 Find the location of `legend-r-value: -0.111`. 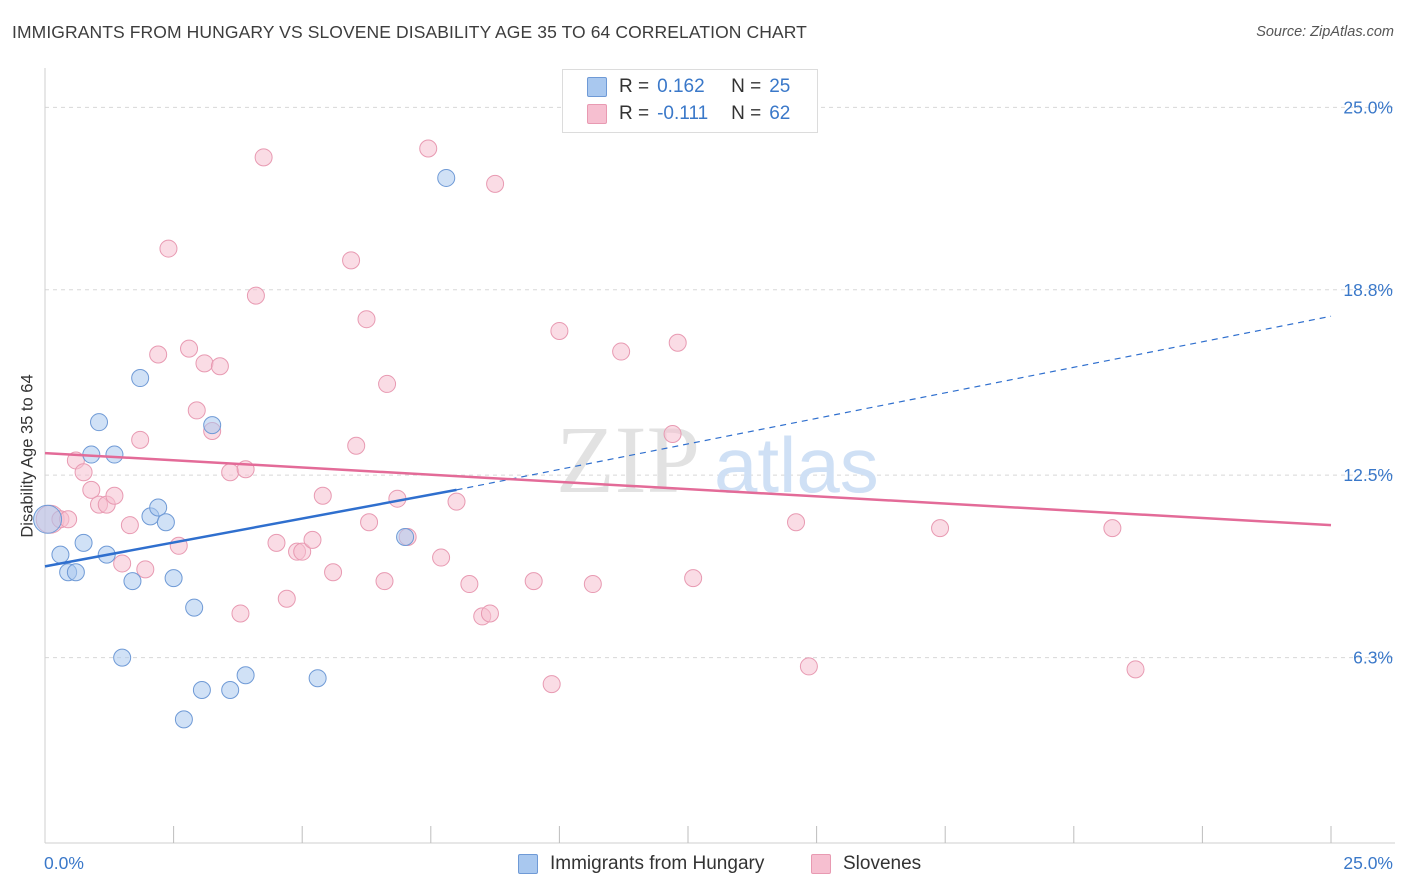

legend-r-value: -0.111 is located at coordinates (683, 113).